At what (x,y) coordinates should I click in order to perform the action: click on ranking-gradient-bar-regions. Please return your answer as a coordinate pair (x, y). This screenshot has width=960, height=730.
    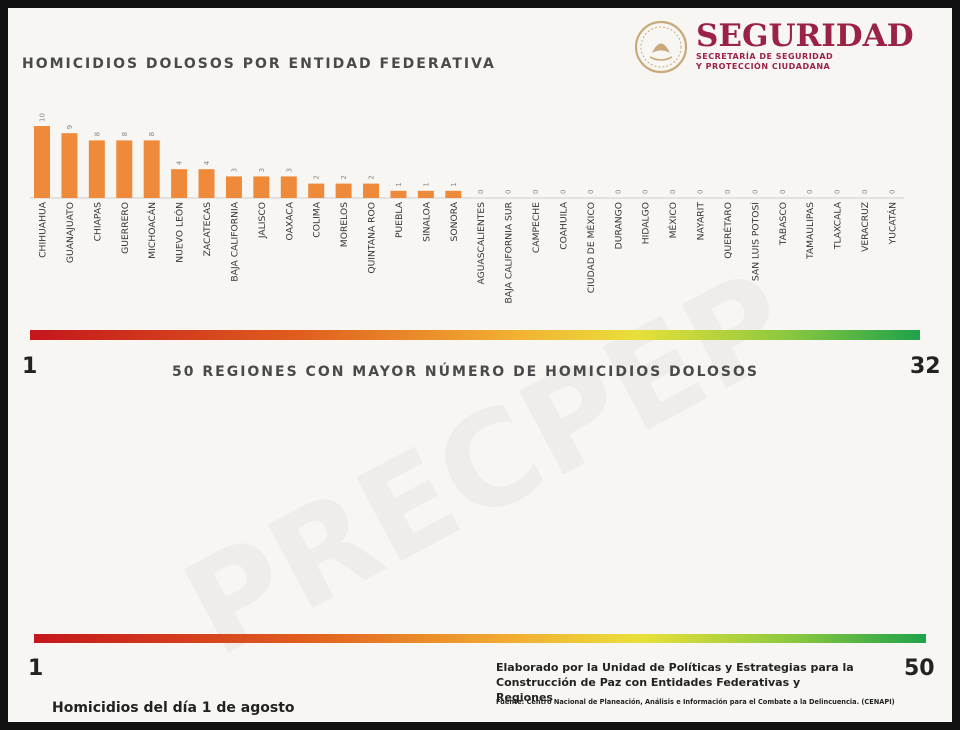
    Looking at the image, I should click on (480, 638).